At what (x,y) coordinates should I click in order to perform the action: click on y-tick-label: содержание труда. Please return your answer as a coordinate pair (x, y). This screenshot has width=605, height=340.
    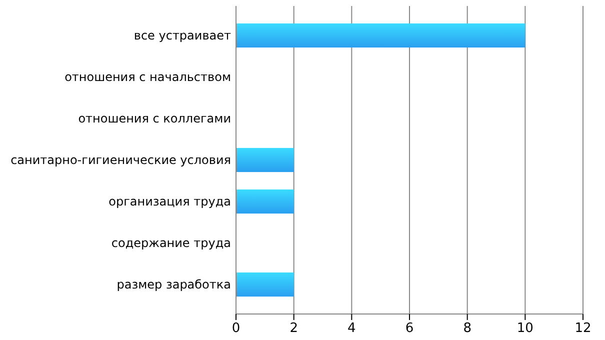
    Looking at the image, I should click on (171, 243).